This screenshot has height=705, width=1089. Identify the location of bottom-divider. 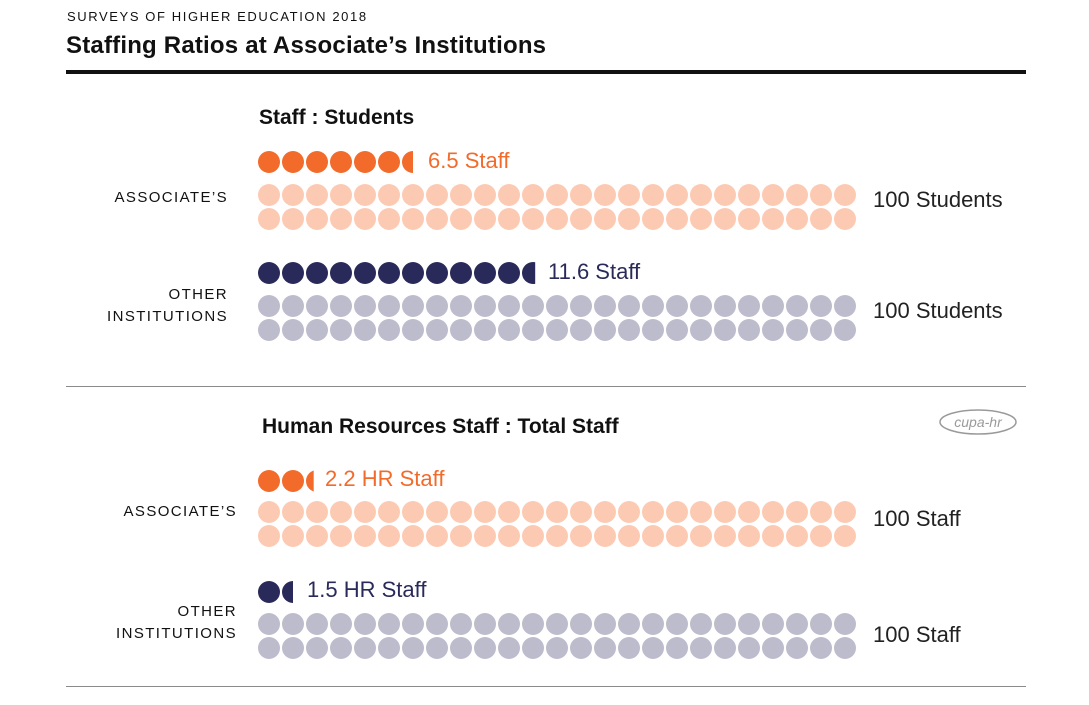
(546, 686).